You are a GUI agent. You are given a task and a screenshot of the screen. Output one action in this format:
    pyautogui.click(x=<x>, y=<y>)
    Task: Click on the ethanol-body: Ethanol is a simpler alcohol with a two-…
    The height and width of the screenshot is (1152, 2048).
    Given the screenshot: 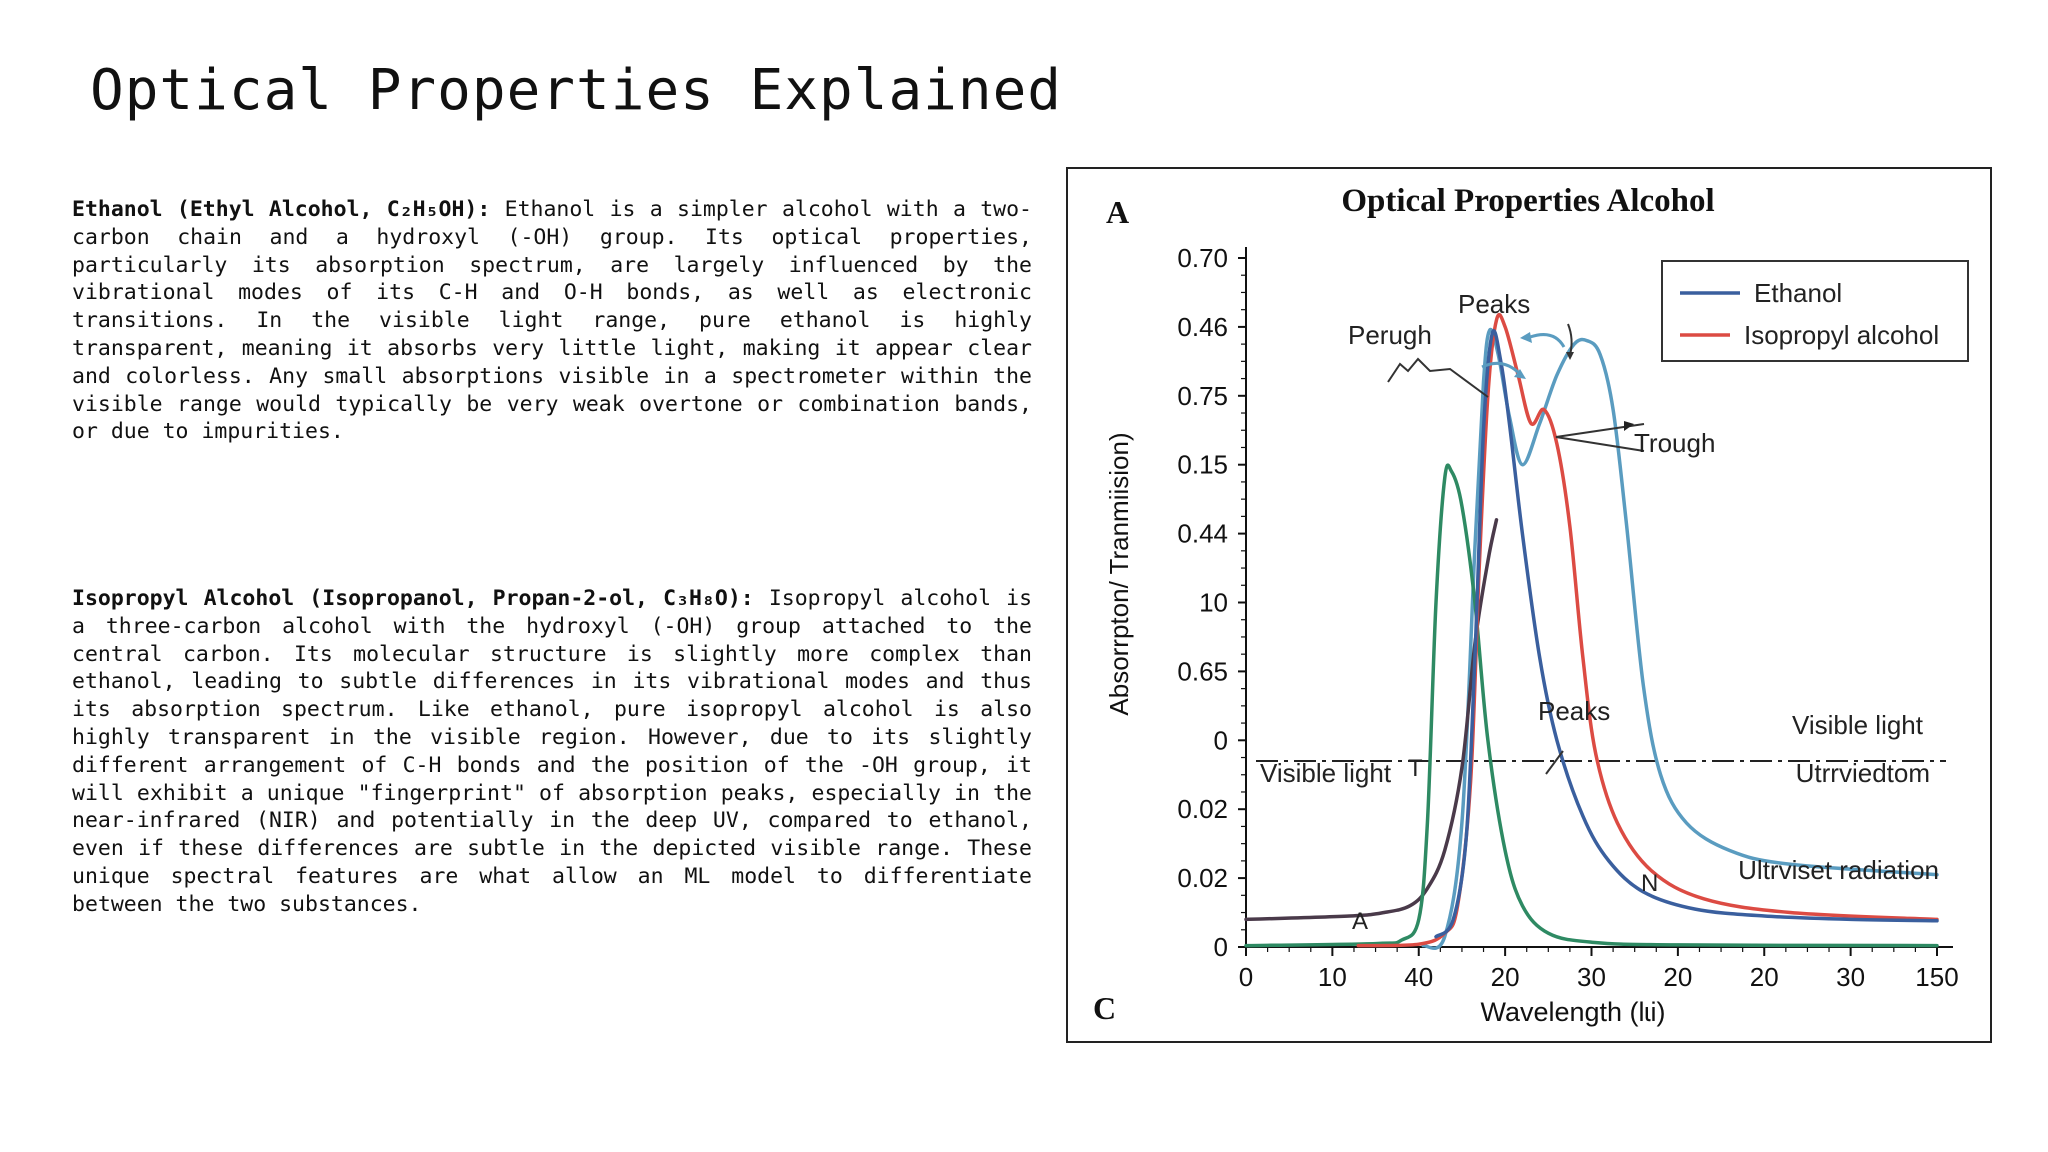 What is the action you would take?
    pyautogui.click(x=552, y=321)
    